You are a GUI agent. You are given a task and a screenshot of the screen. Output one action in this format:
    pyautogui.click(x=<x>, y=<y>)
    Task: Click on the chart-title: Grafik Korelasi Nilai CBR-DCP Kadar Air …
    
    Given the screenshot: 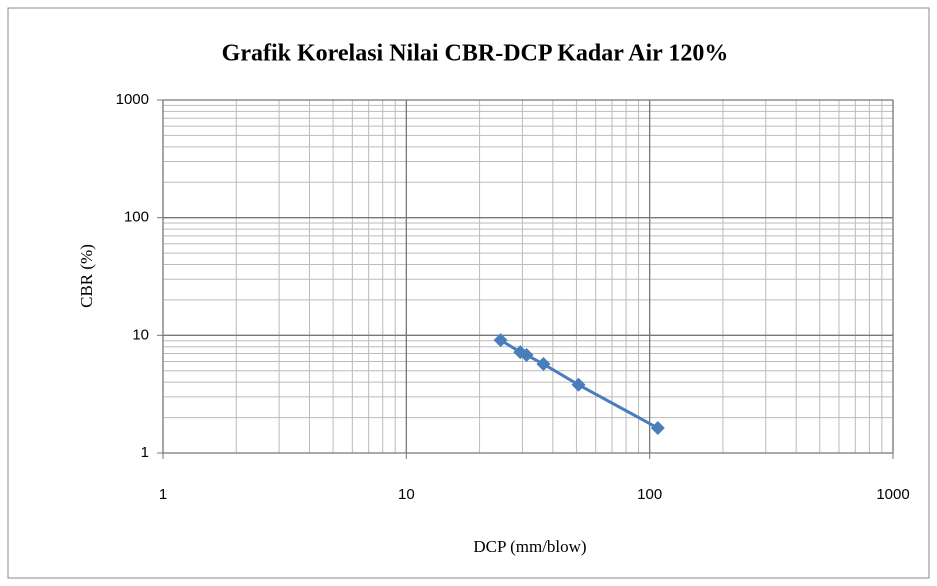 What is the action you would take?
    pyautogui.click(x=475, y=54)
    